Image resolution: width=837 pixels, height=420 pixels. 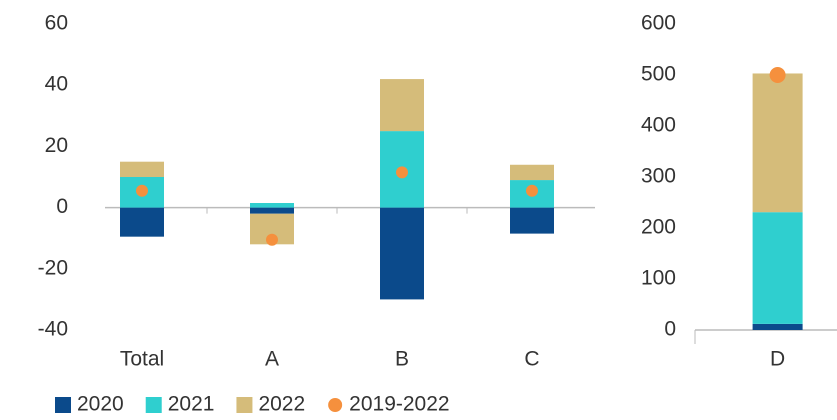 What do you see at coordinates (56, 84) in the screenshot?
I see `y-tick-label: 40` at bounding box center [56, 84].